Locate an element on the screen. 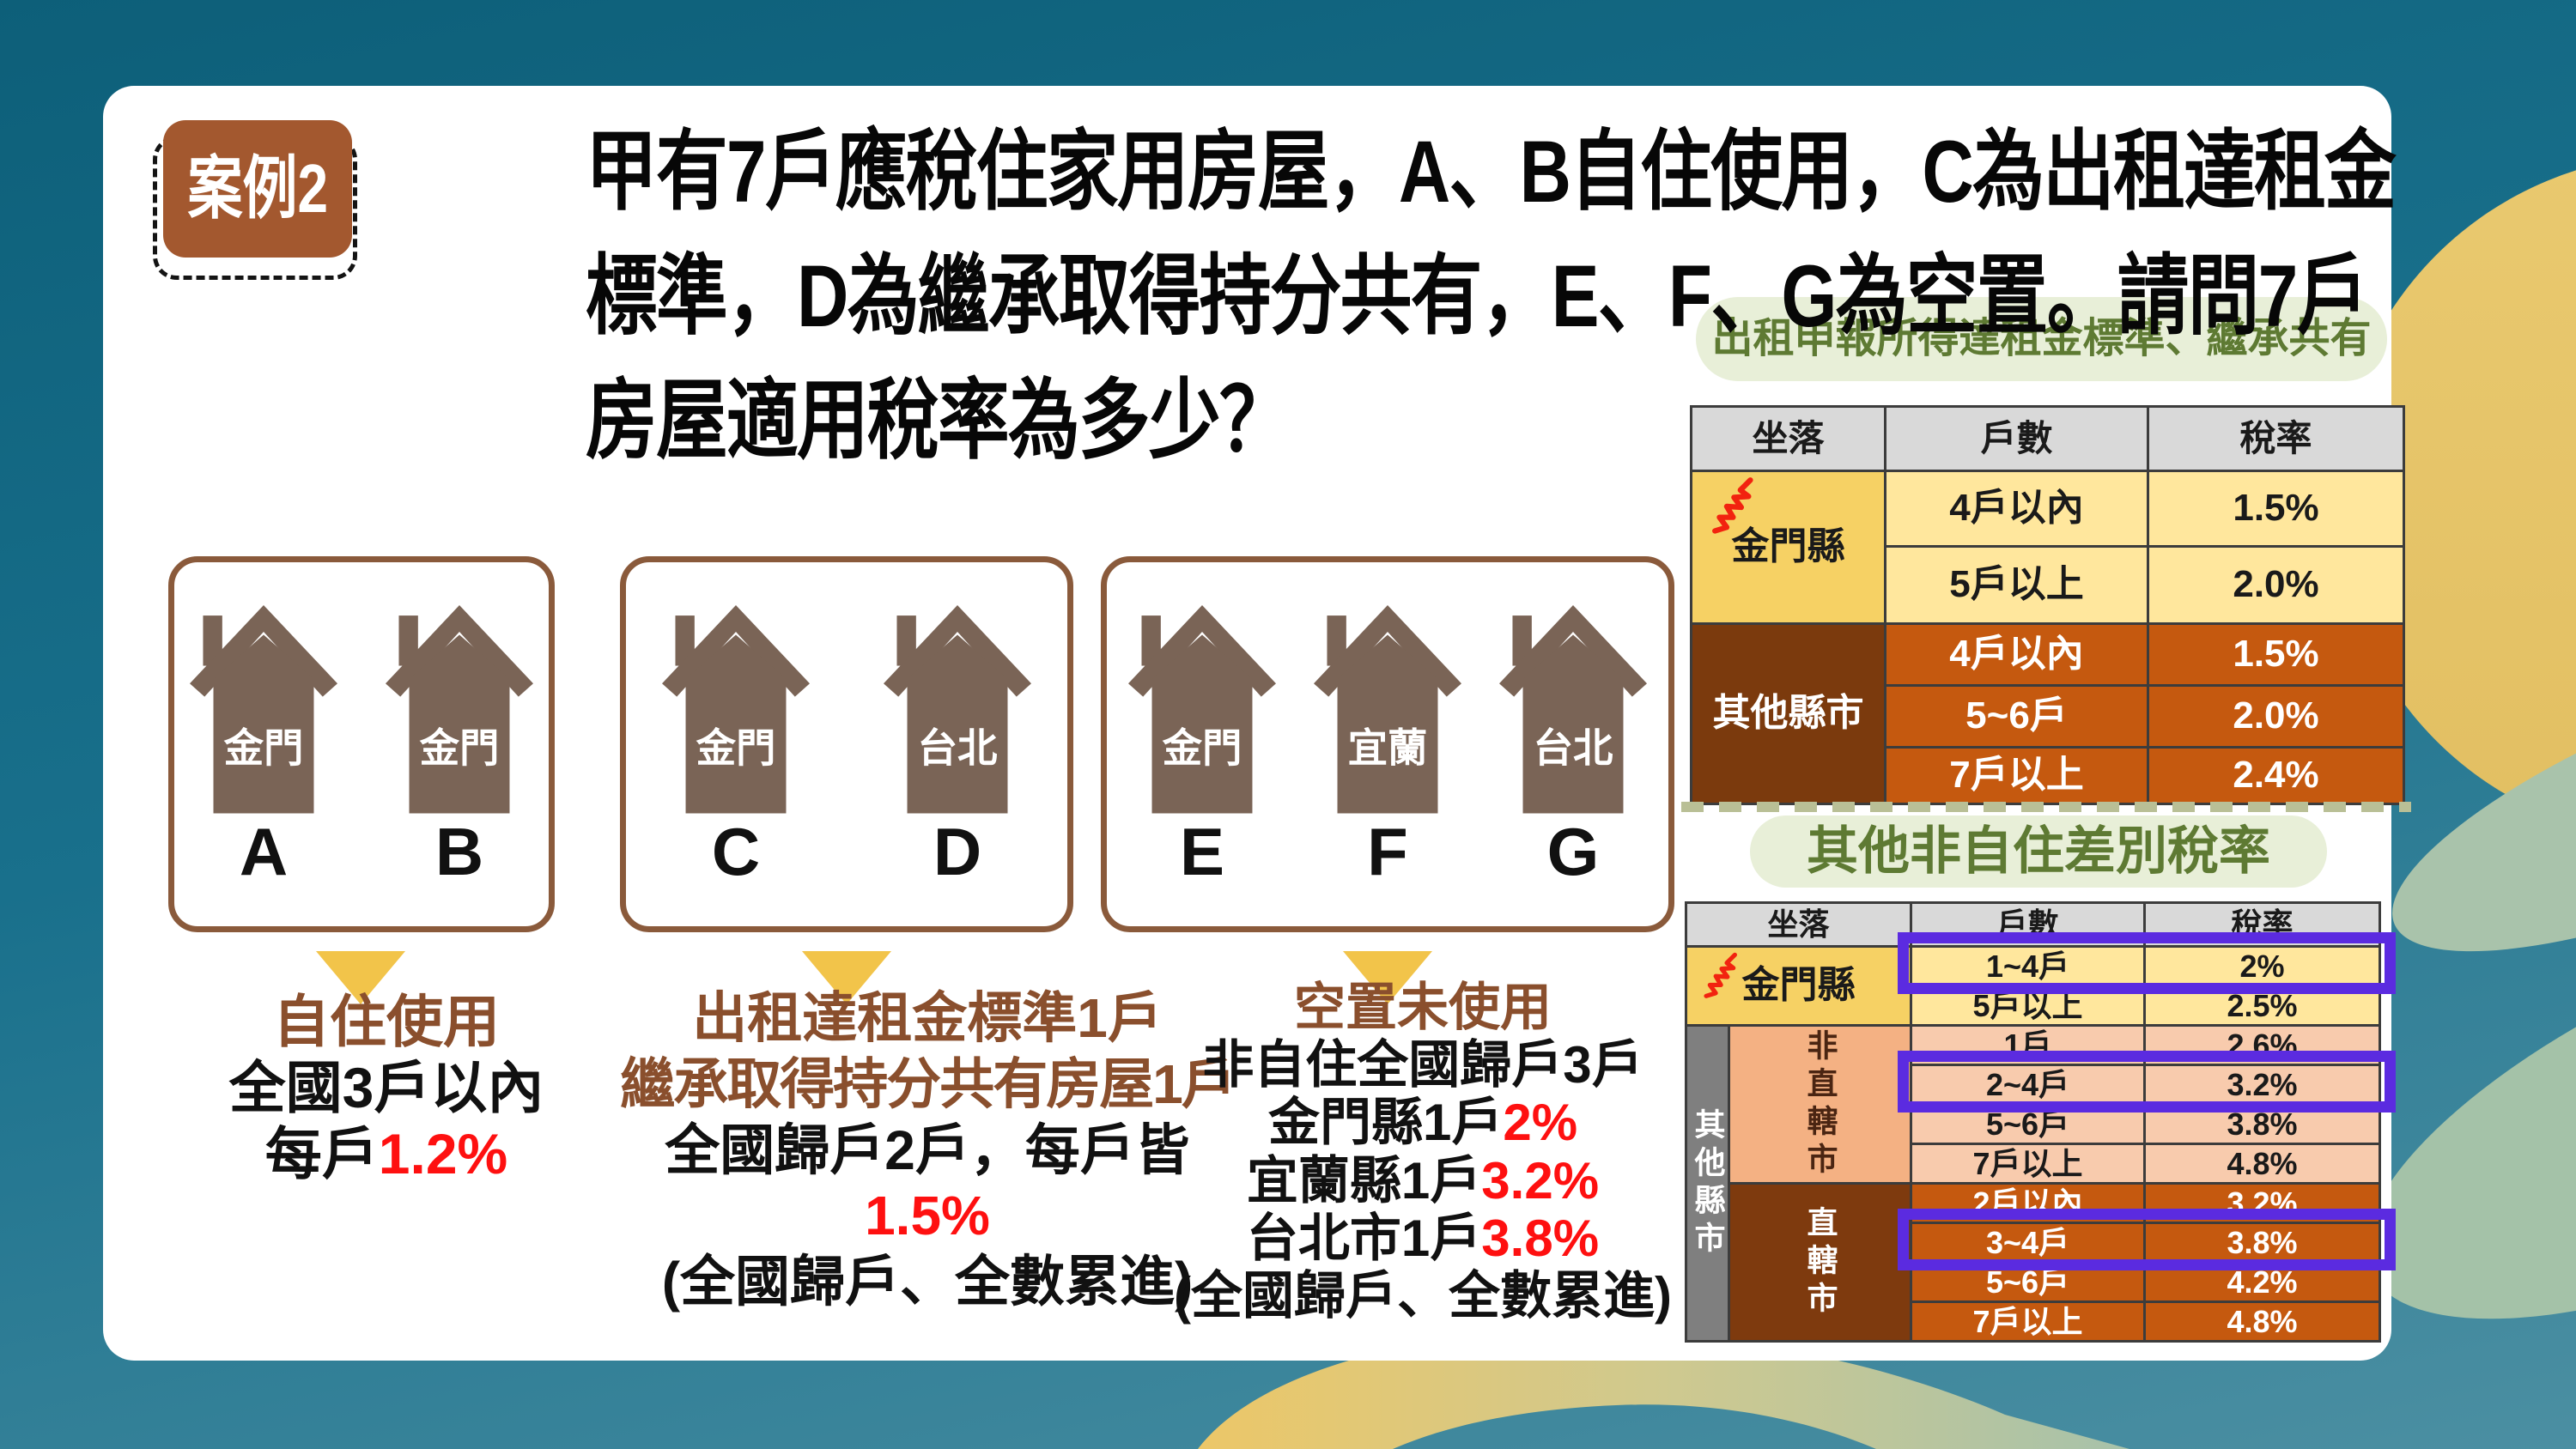  sage-band-decoration is located at coordinates (2471, 1107).